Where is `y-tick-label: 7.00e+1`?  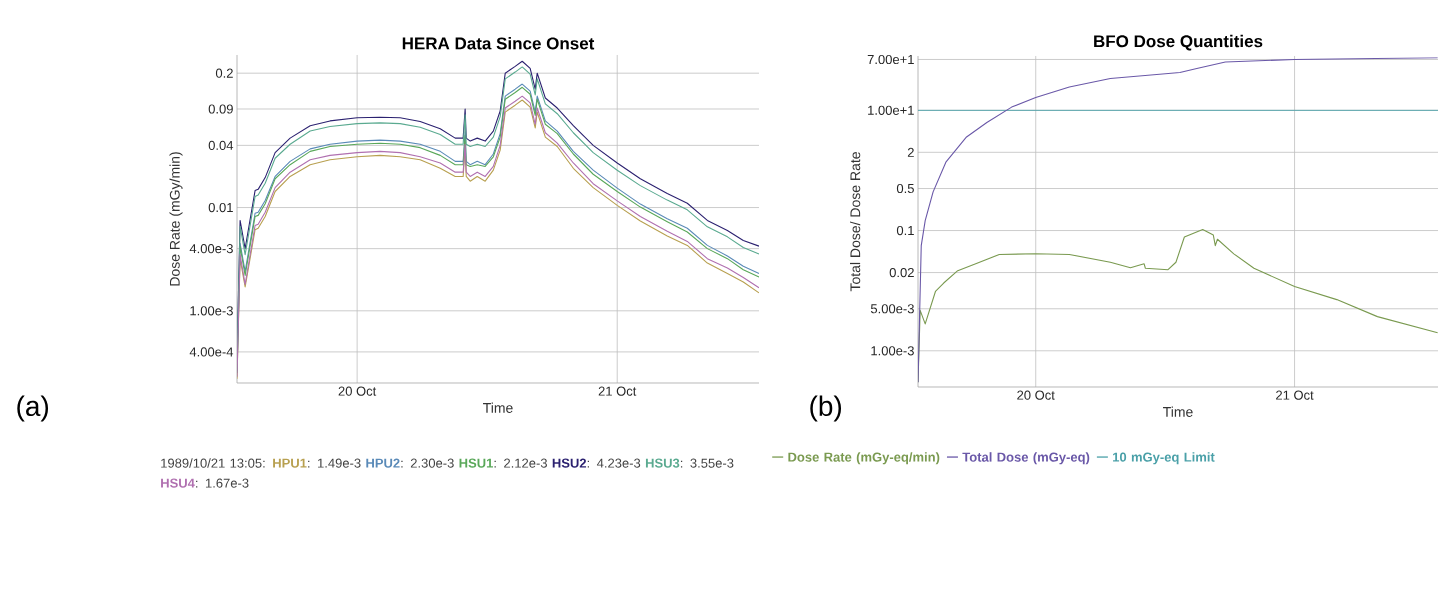
y-tick-label: 7.00e+1 is located at coordinates (890, 59).